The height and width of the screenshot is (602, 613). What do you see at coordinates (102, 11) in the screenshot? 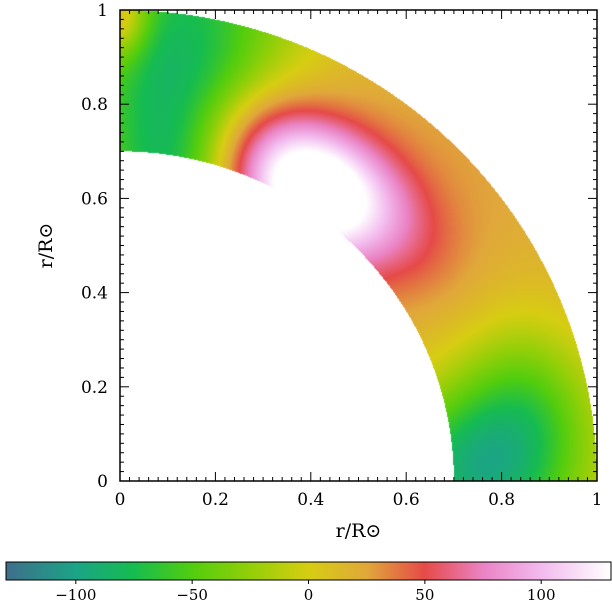
I see `y-tick-label: 1` at bounding box center [102, 11].